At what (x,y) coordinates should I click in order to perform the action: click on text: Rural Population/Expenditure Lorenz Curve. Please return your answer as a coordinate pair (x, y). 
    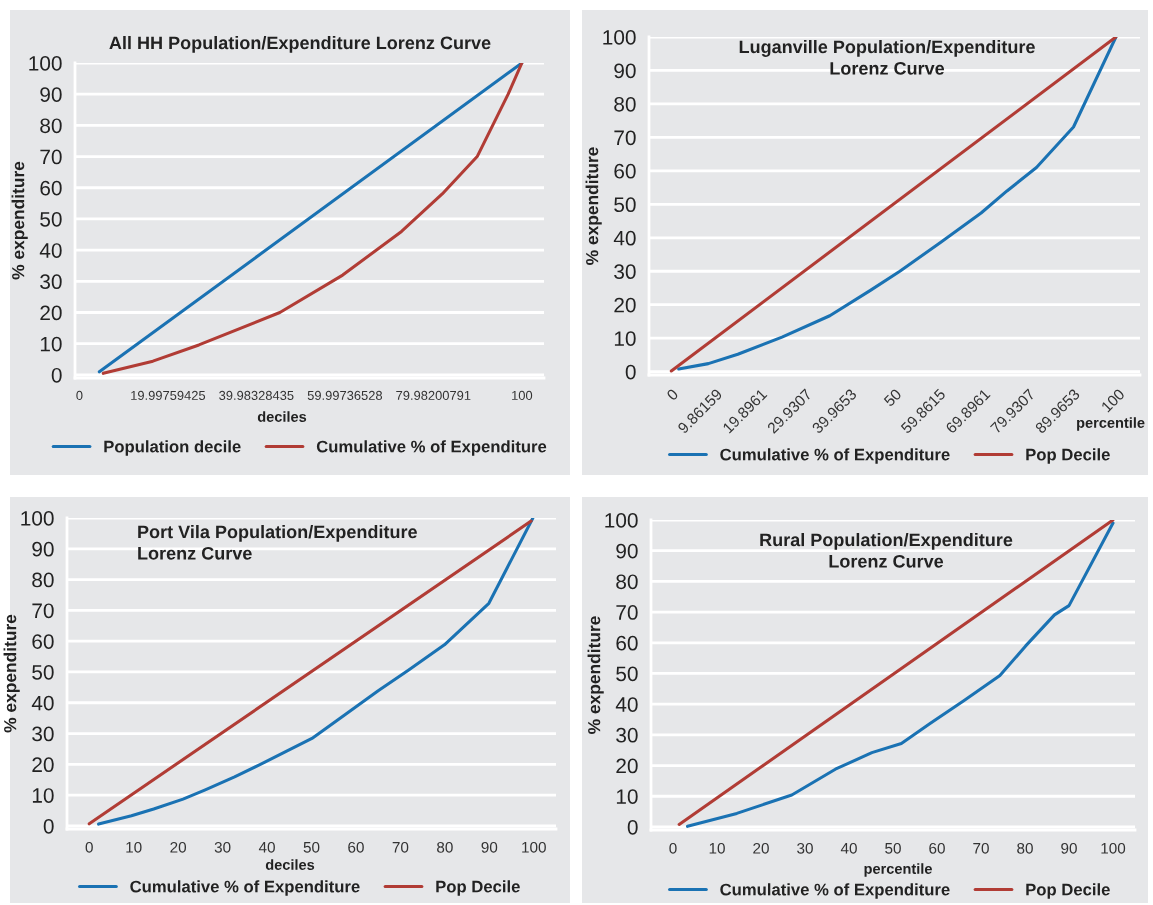
    Looking at the image, I should click on (886, 550).